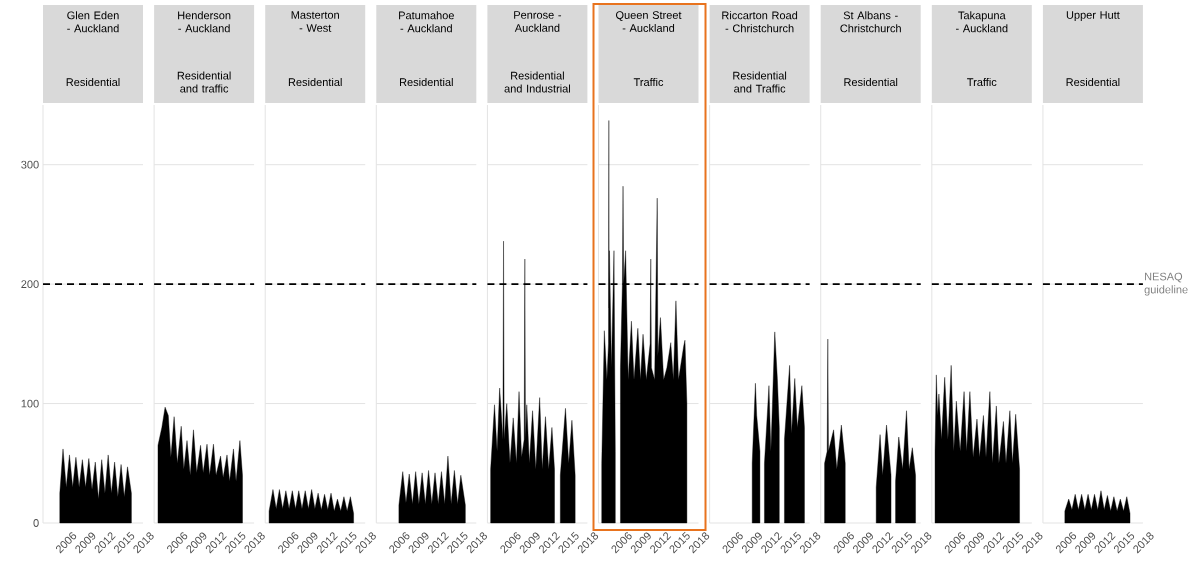  I want to click on chart-title: Penrose - Auckland, so click(538, 21).